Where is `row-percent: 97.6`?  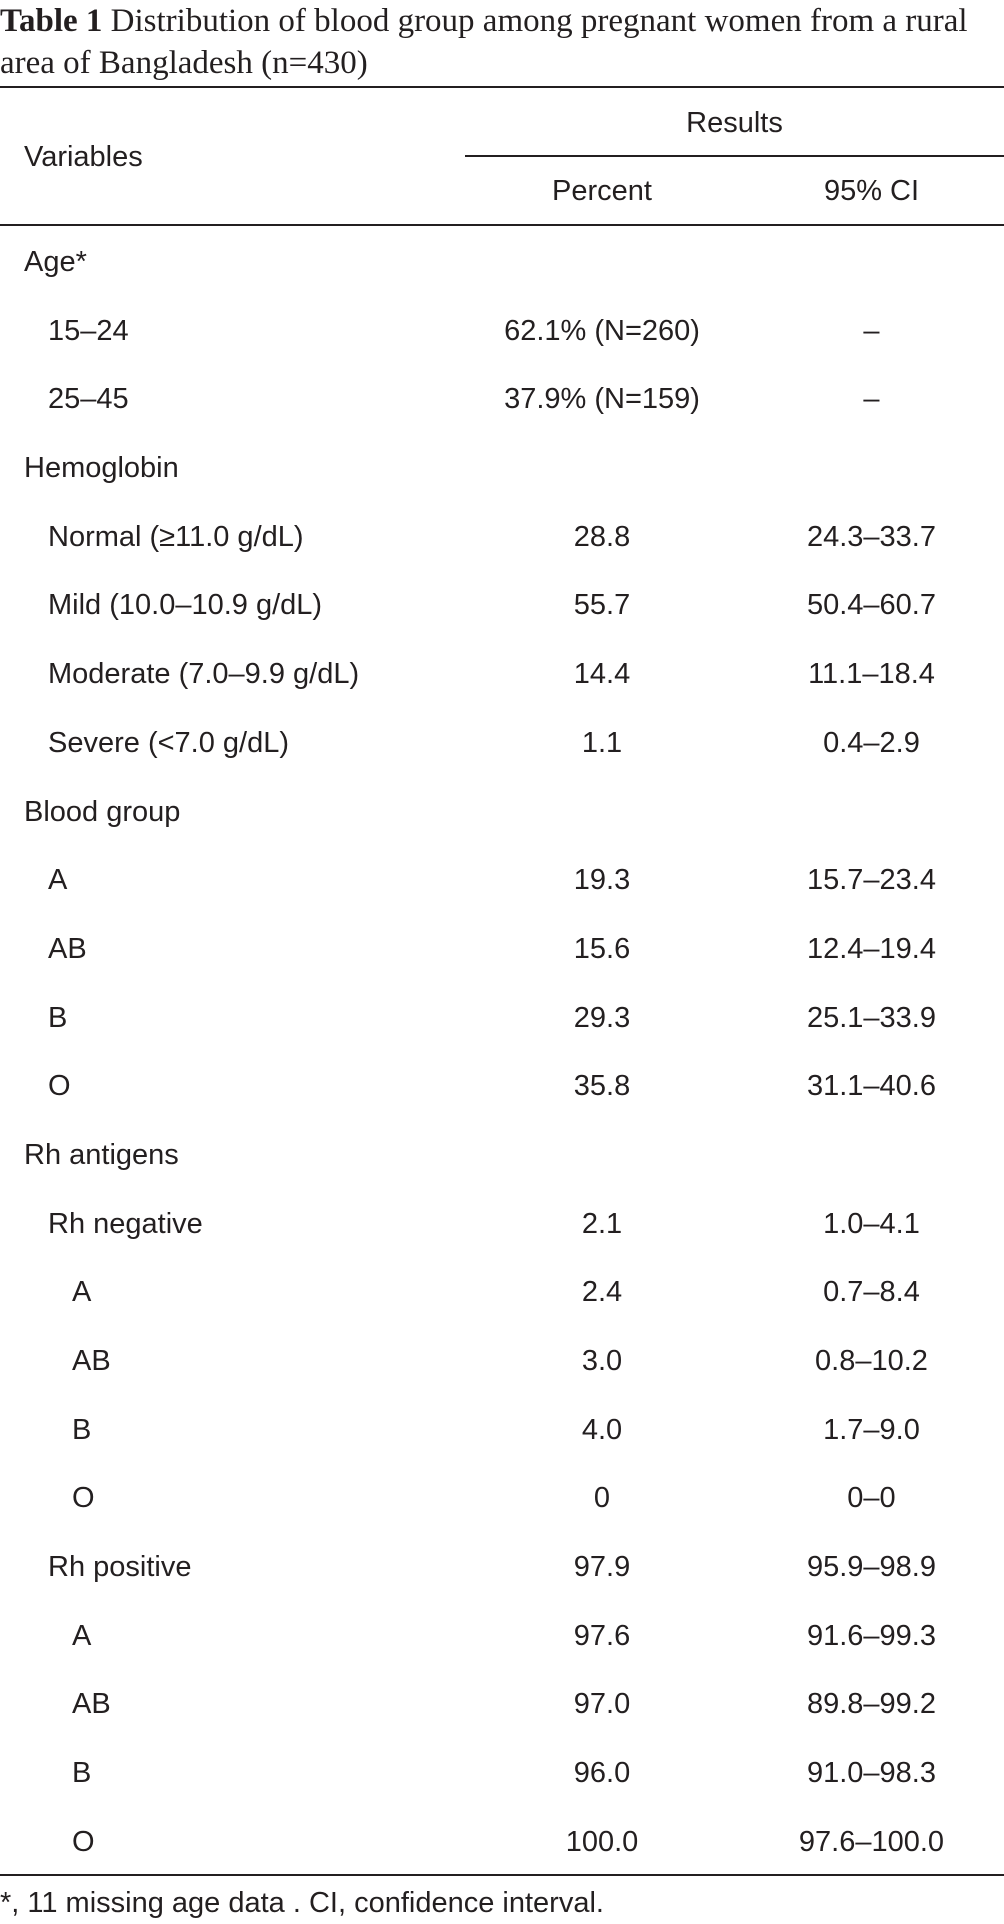
row-percent: 97.6 is located at coordinates (602, 1635).